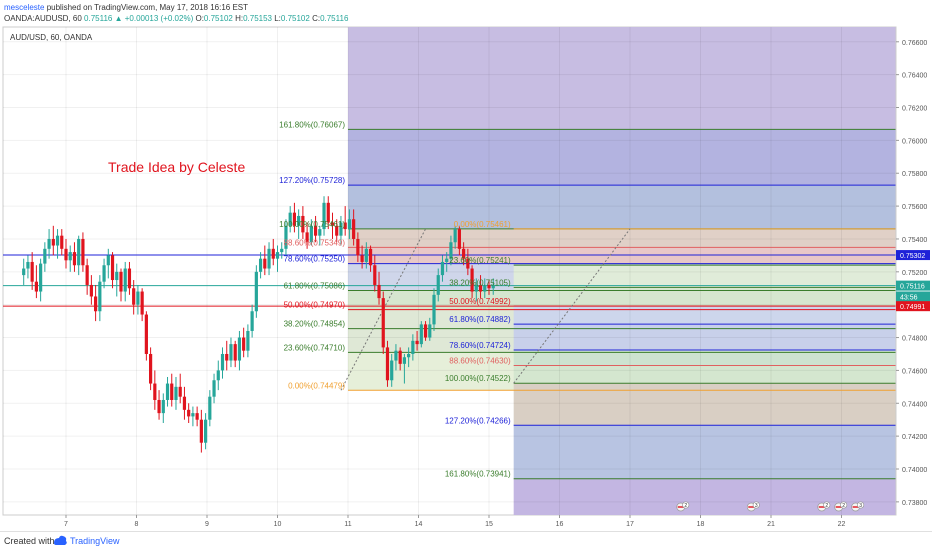 This screenshot has height=551, width=932. What do you see at coordinates (154, 18) in the screenshot?
I see `change-label: ▲ +0.00013 (+0.02%)` at bounding box center [154, 18].